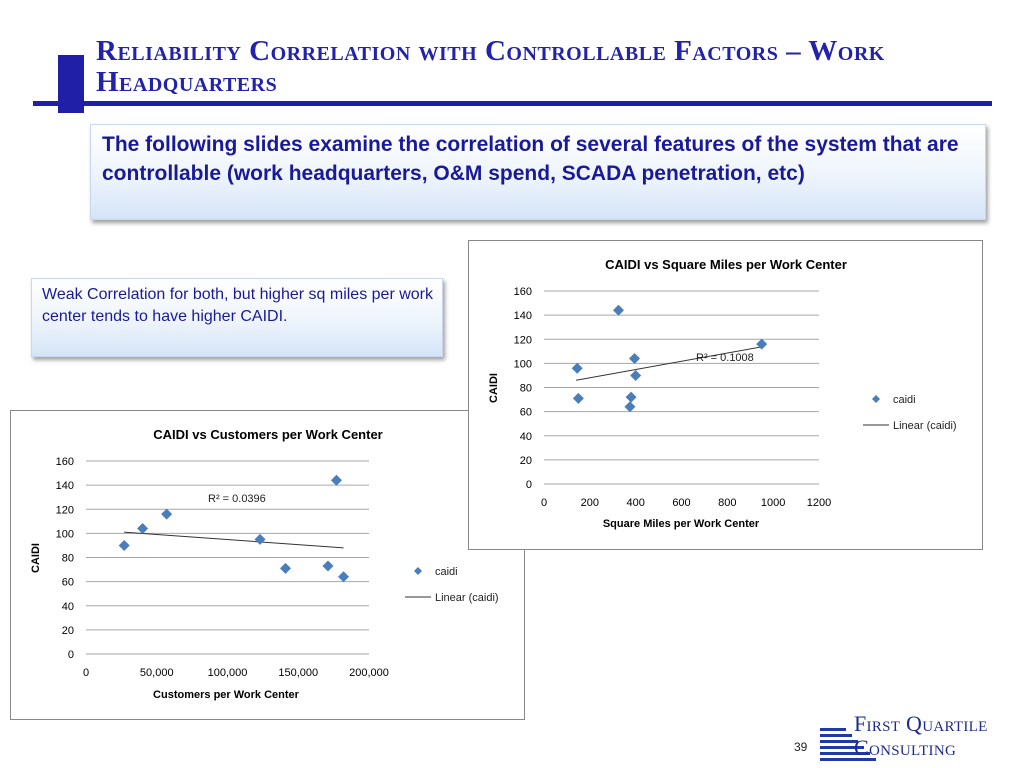  What do you see at coordinates (819, 503) in the screenshot?
I see `x-tick-label: 1200` at bounding box center [819, 503].